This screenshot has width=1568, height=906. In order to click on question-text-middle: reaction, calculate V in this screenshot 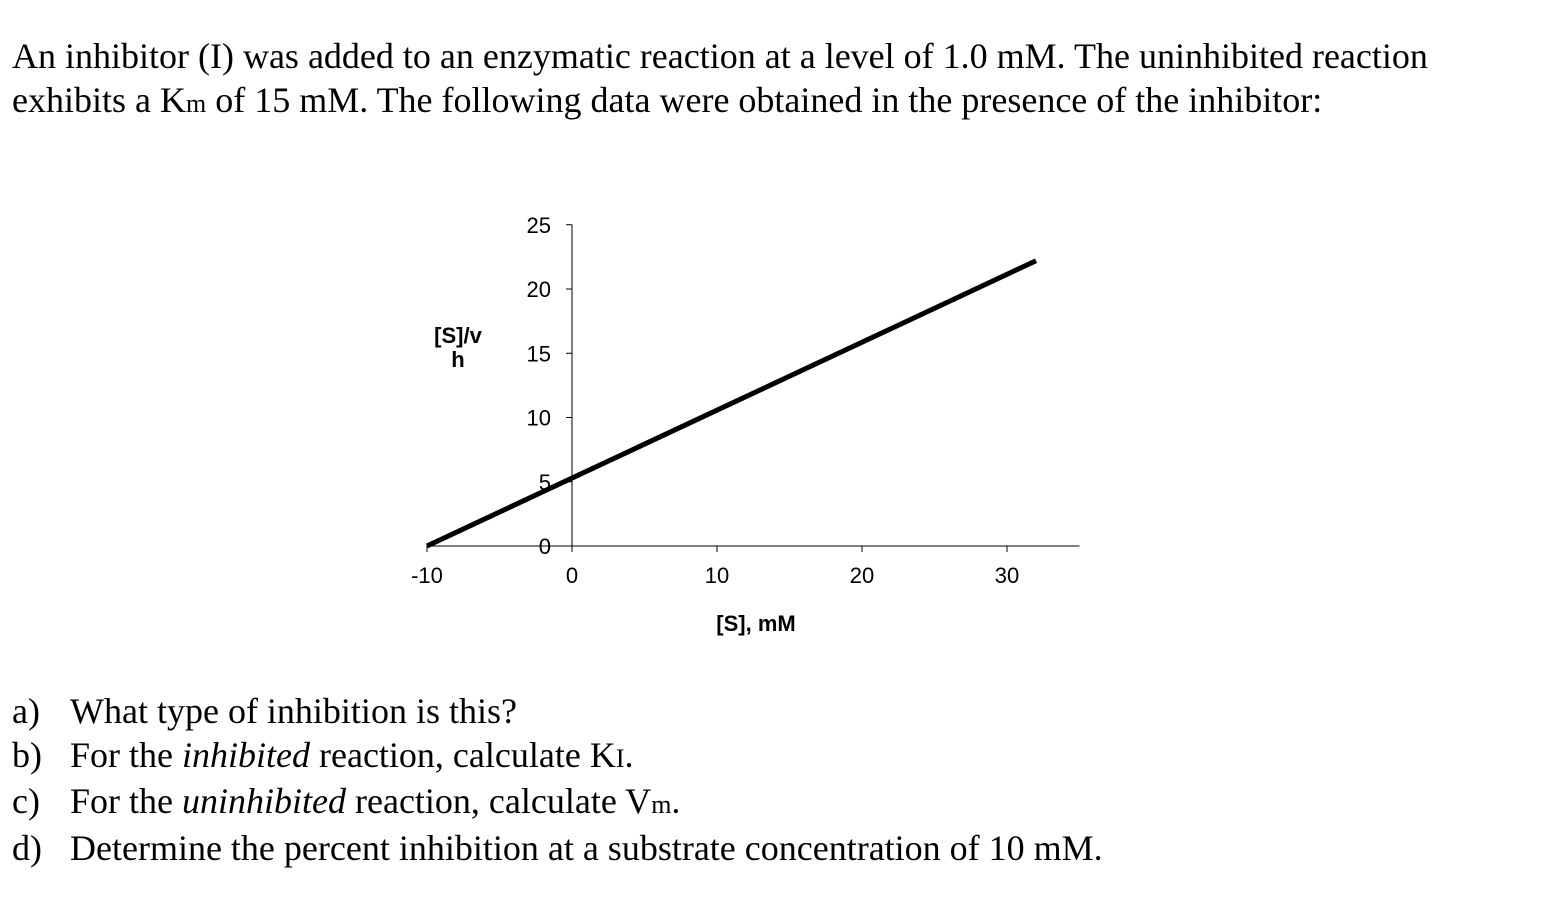, I will do `click(499, 801)`.